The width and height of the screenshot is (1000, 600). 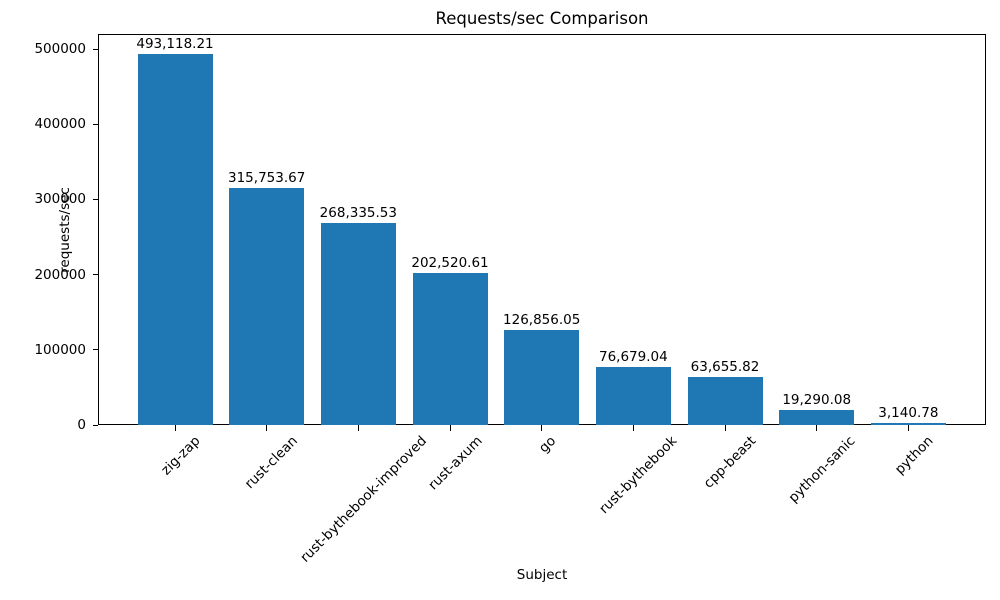 I want to click on bar-rust-clean, so click(x=267, y=306).